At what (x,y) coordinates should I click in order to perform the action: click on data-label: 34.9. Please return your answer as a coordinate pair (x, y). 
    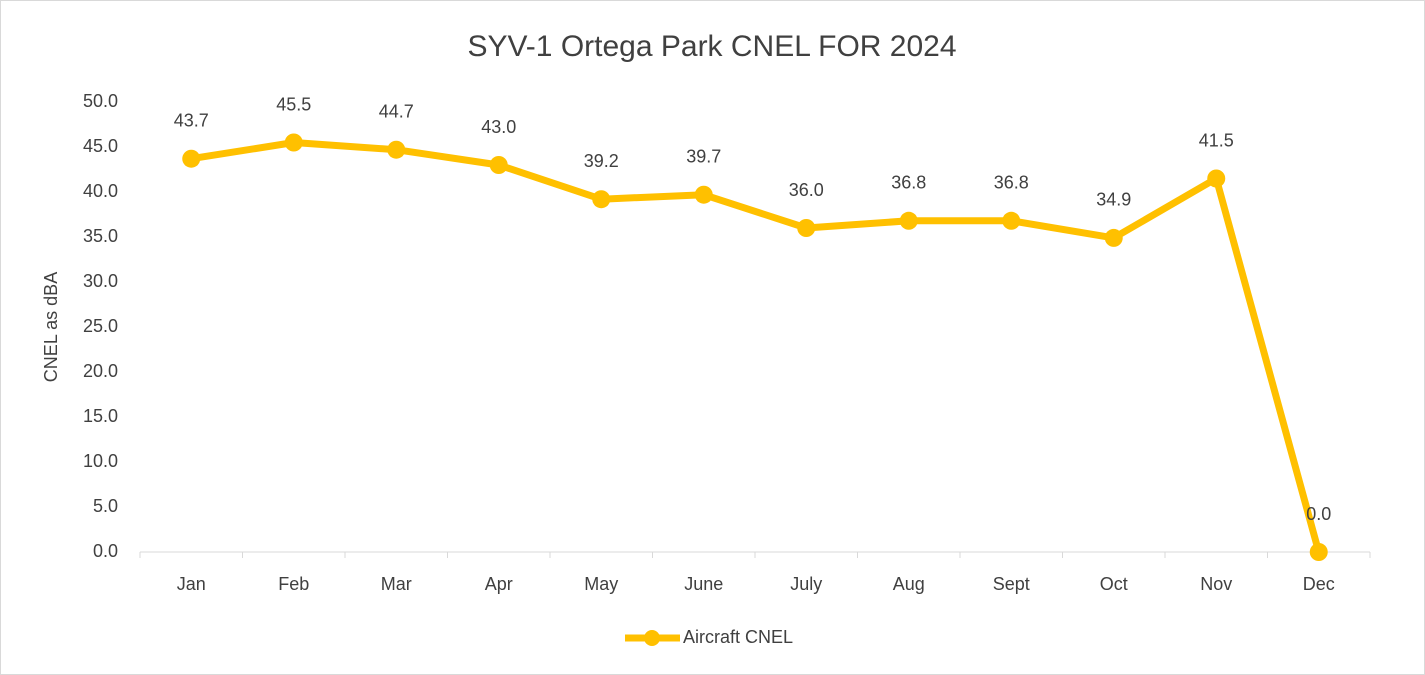
    Looking at the image, I should click on (1113, 200).